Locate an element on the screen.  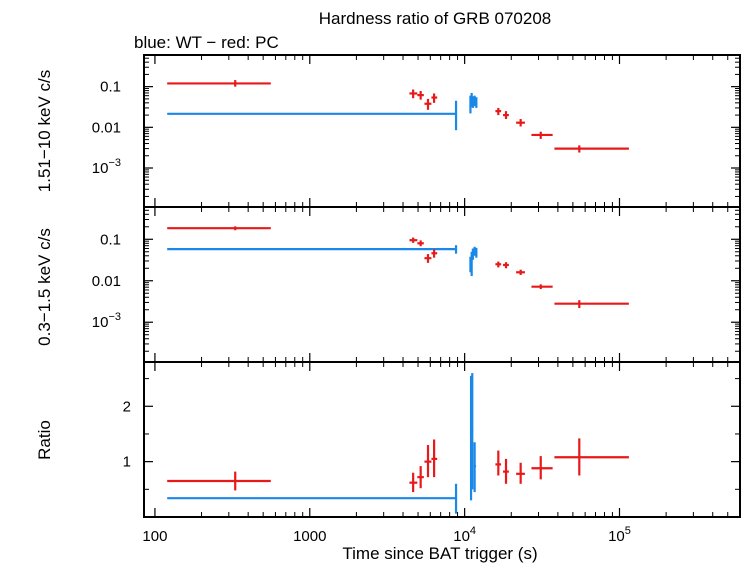
y-axis-label-soft: 0.3−1.5 keV c/s is located at coordinates (44, 287).